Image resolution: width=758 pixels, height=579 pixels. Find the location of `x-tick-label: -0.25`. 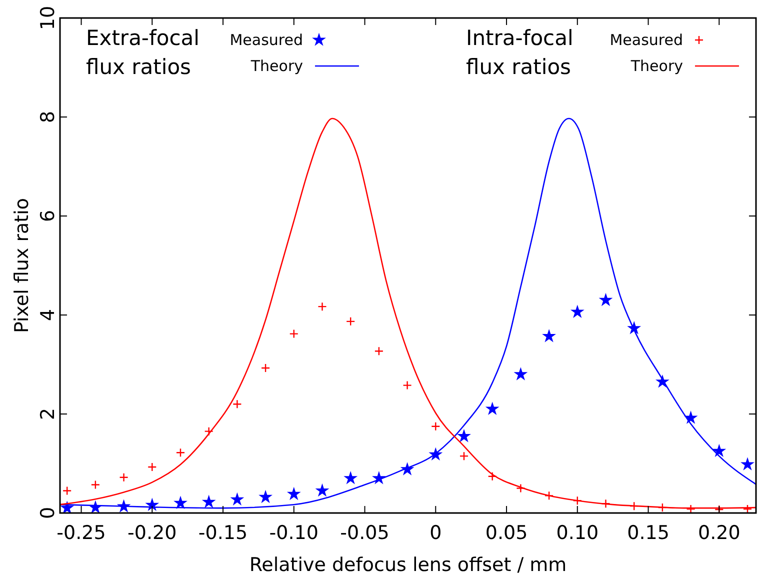

x-tick-label: -0.25 is located at coordinates (81, 533).